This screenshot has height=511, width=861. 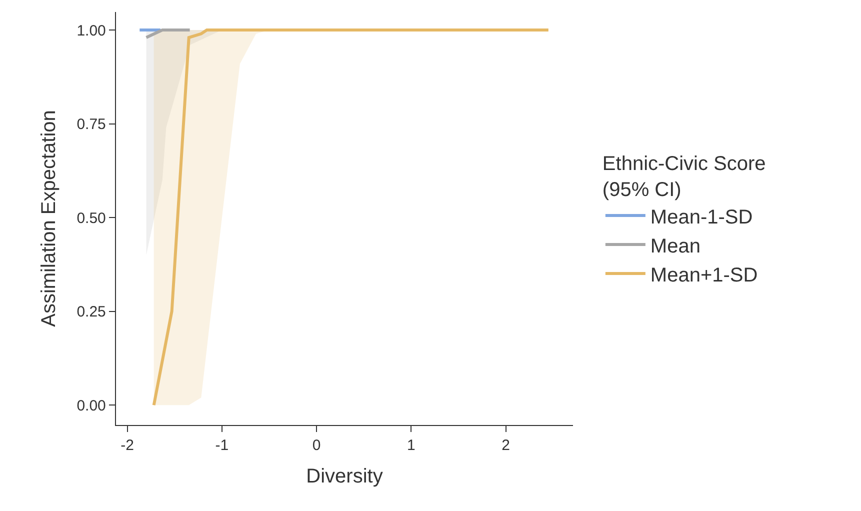 I want to click on y-tick-label: 1.00, so click(x=91, y=31).